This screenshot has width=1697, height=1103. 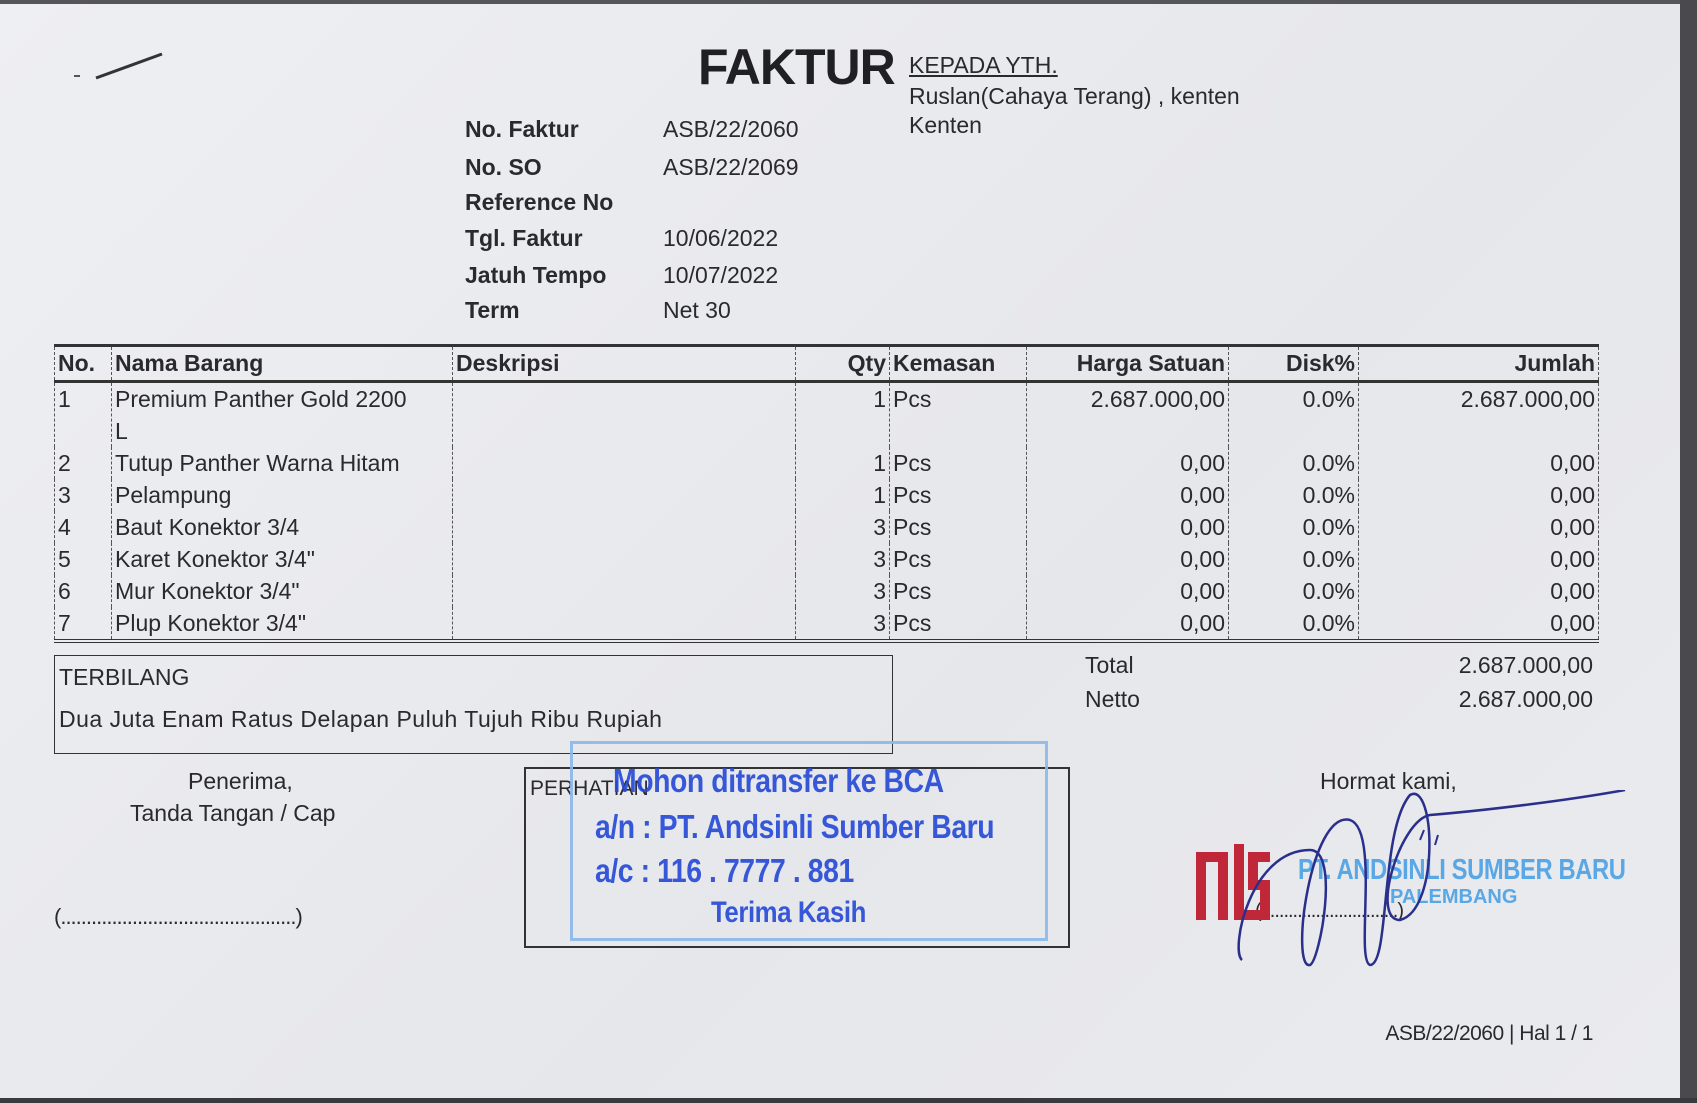 What do you see at coordinates (83, 463) in the screenshot?
I see `cell-no: 2` at bounding box center [83, 463].